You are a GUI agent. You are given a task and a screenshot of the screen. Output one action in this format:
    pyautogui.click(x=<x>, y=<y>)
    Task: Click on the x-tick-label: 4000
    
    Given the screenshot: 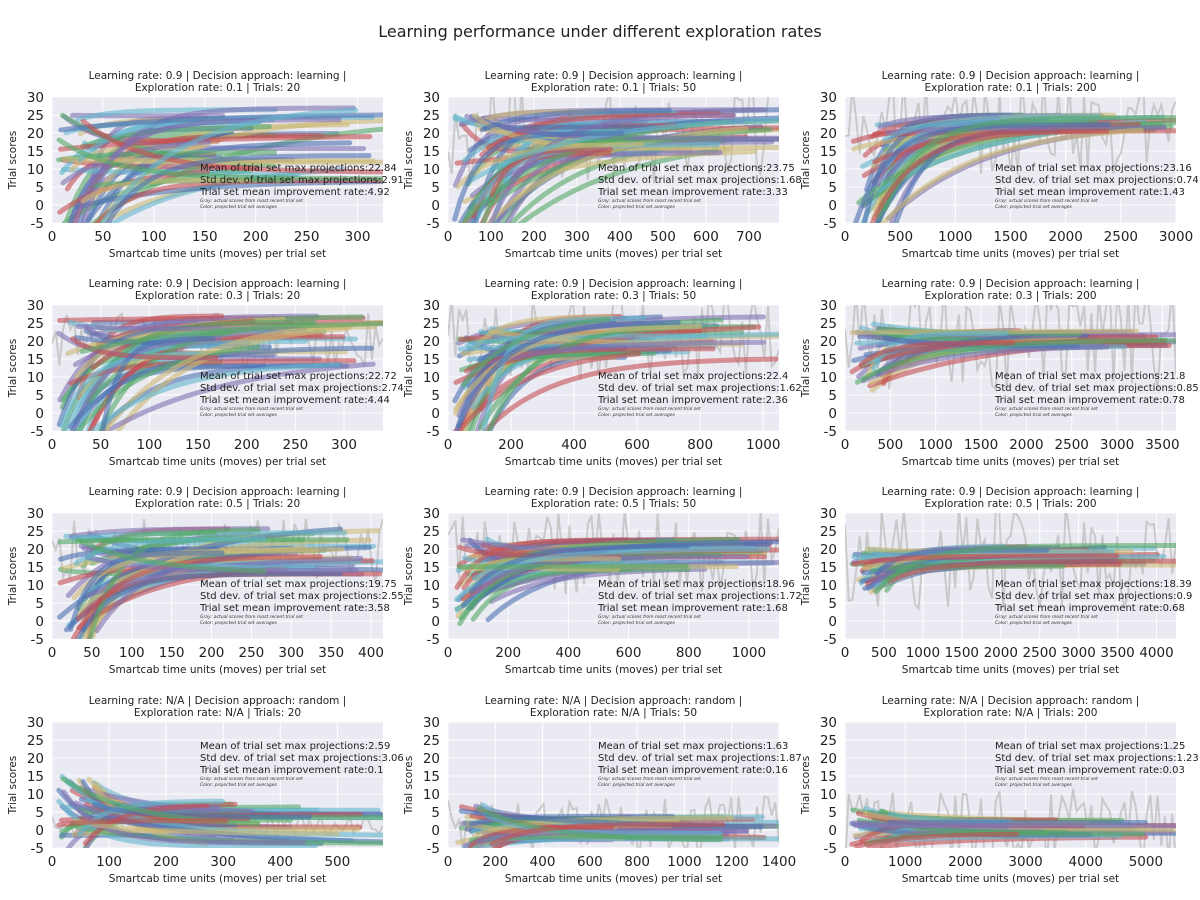 What is the action you would take?
    pyautogui.click(x=1086, y=862)
    